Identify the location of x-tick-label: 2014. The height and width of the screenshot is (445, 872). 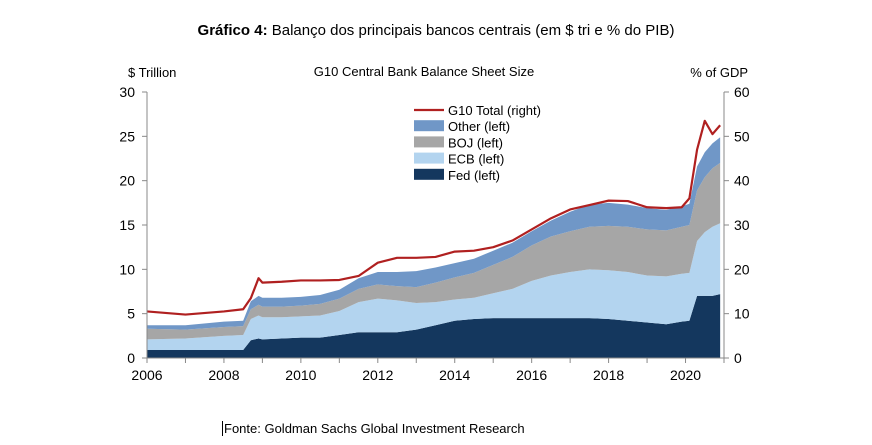
(454, 375).